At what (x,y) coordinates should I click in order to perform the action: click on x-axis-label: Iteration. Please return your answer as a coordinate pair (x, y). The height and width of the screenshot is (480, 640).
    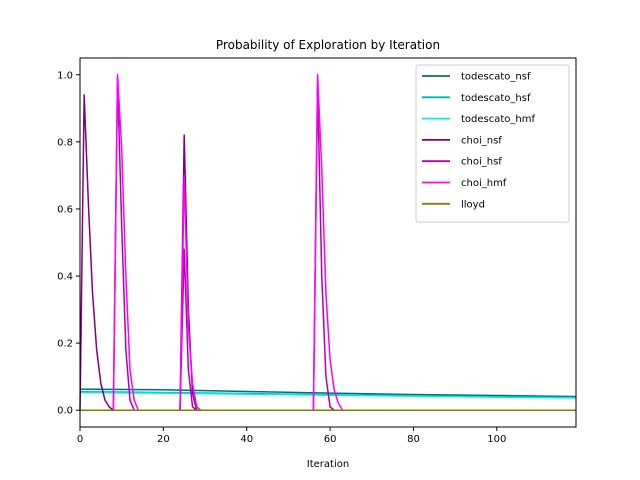
    Looking at the image, I should click on (328, 464).